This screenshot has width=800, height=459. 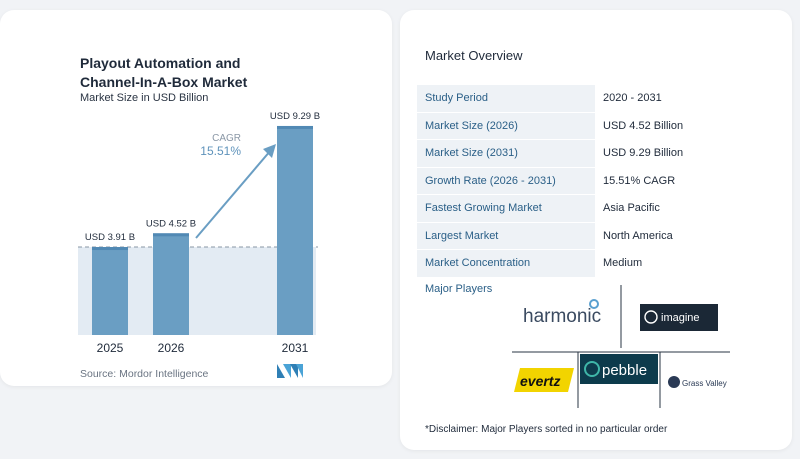 What do you see at coordinates (687, 263) in the screenshot?
I see `overview-row-value: Medium` at bounding box center [687, 263].